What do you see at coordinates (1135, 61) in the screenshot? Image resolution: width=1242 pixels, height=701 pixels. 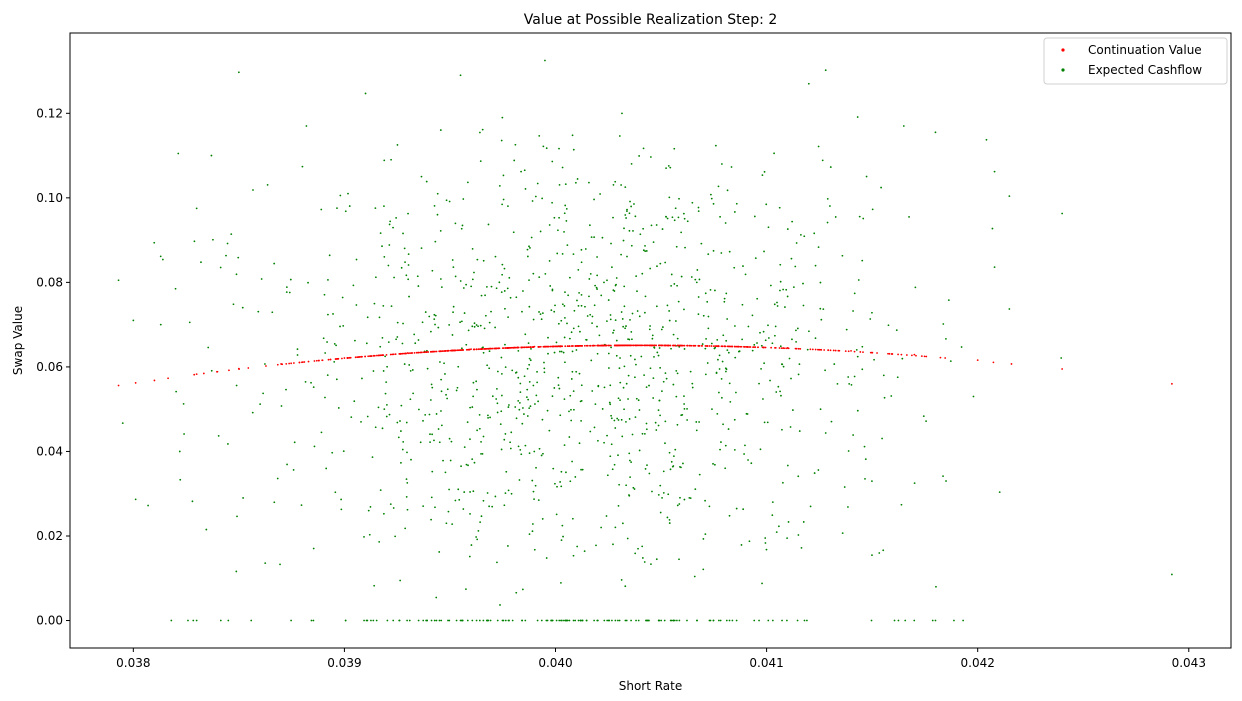 I see `legend: Continuation Value Expected Cashflow` at bounding box center [1135, 61].